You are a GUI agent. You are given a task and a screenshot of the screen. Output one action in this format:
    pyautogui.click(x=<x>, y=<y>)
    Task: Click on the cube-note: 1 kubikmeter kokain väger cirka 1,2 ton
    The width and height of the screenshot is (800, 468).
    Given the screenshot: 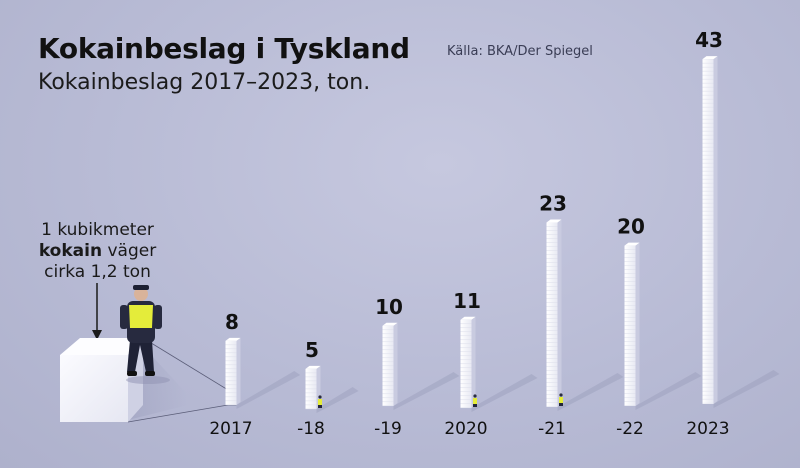 What is the action you would take?
    pyautogui.click(x=97, y=251)
    